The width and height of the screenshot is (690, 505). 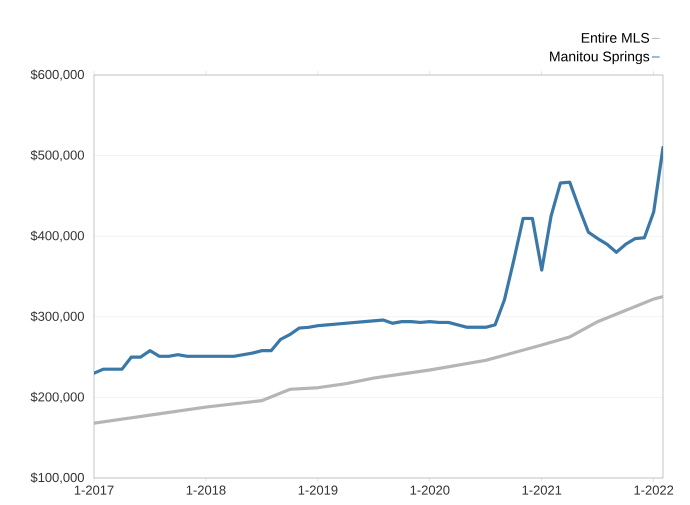 What do you see at coordinates (654, 490) in the screenshot?
I see `x-tick-label: 1-2022` at bounding box center [654, 490].